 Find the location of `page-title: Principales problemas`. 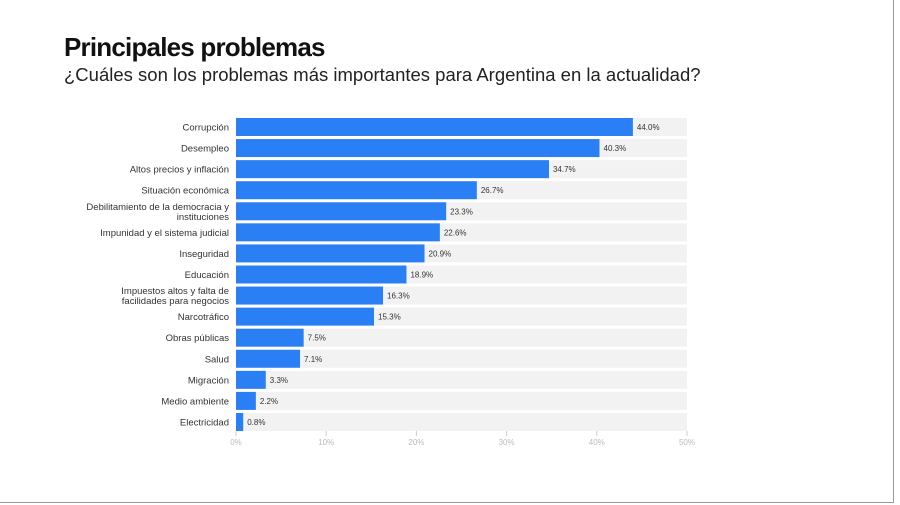

page-title: Principales problemas is located at coordinates (194, 47).